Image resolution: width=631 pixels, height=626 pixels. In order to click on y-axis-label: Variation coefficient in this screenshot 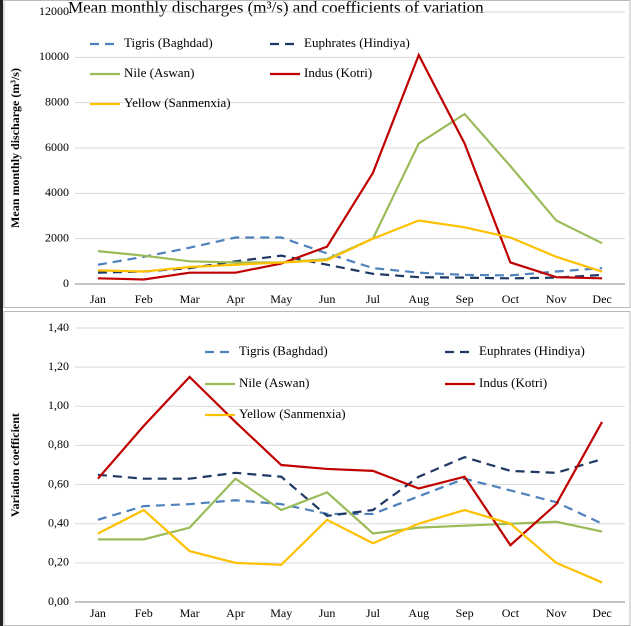, I will do `click(15, 465)`.